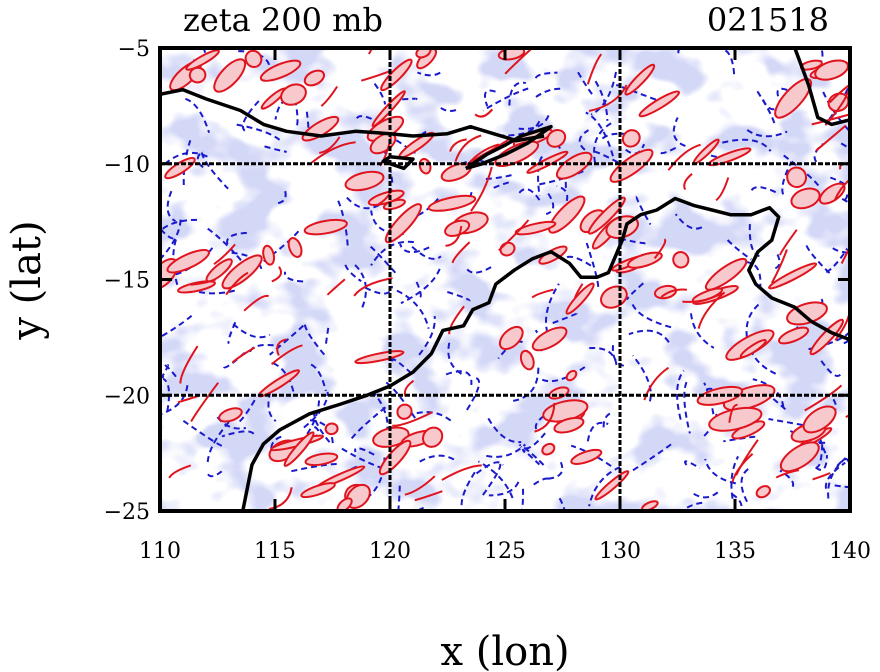  I want to click on chart-timestamp: 021518, so click(768, 20).